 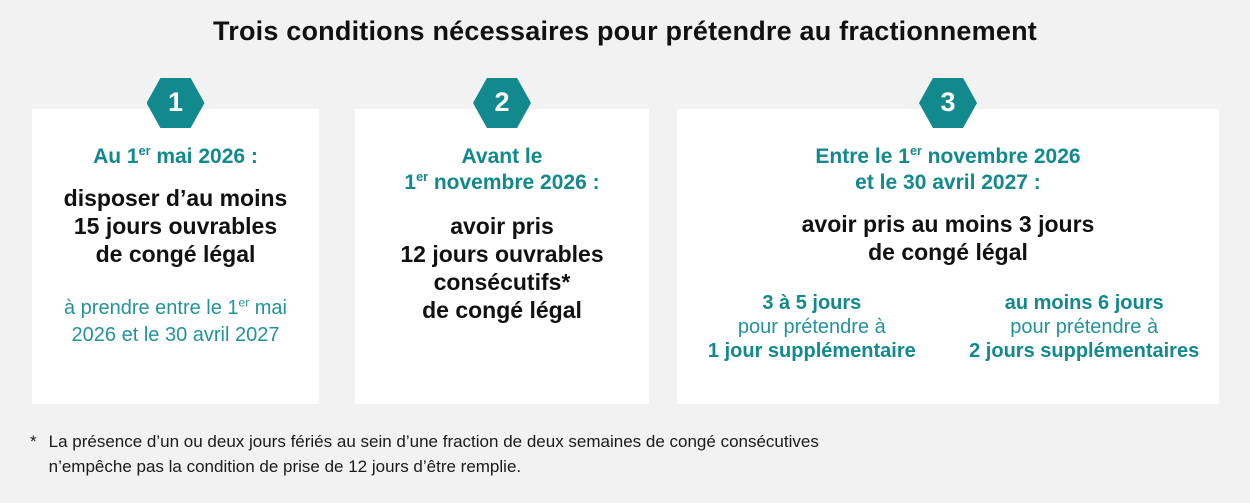 I want to click on card-2-body-line: consécutifs*, so click(x=502, y=282).